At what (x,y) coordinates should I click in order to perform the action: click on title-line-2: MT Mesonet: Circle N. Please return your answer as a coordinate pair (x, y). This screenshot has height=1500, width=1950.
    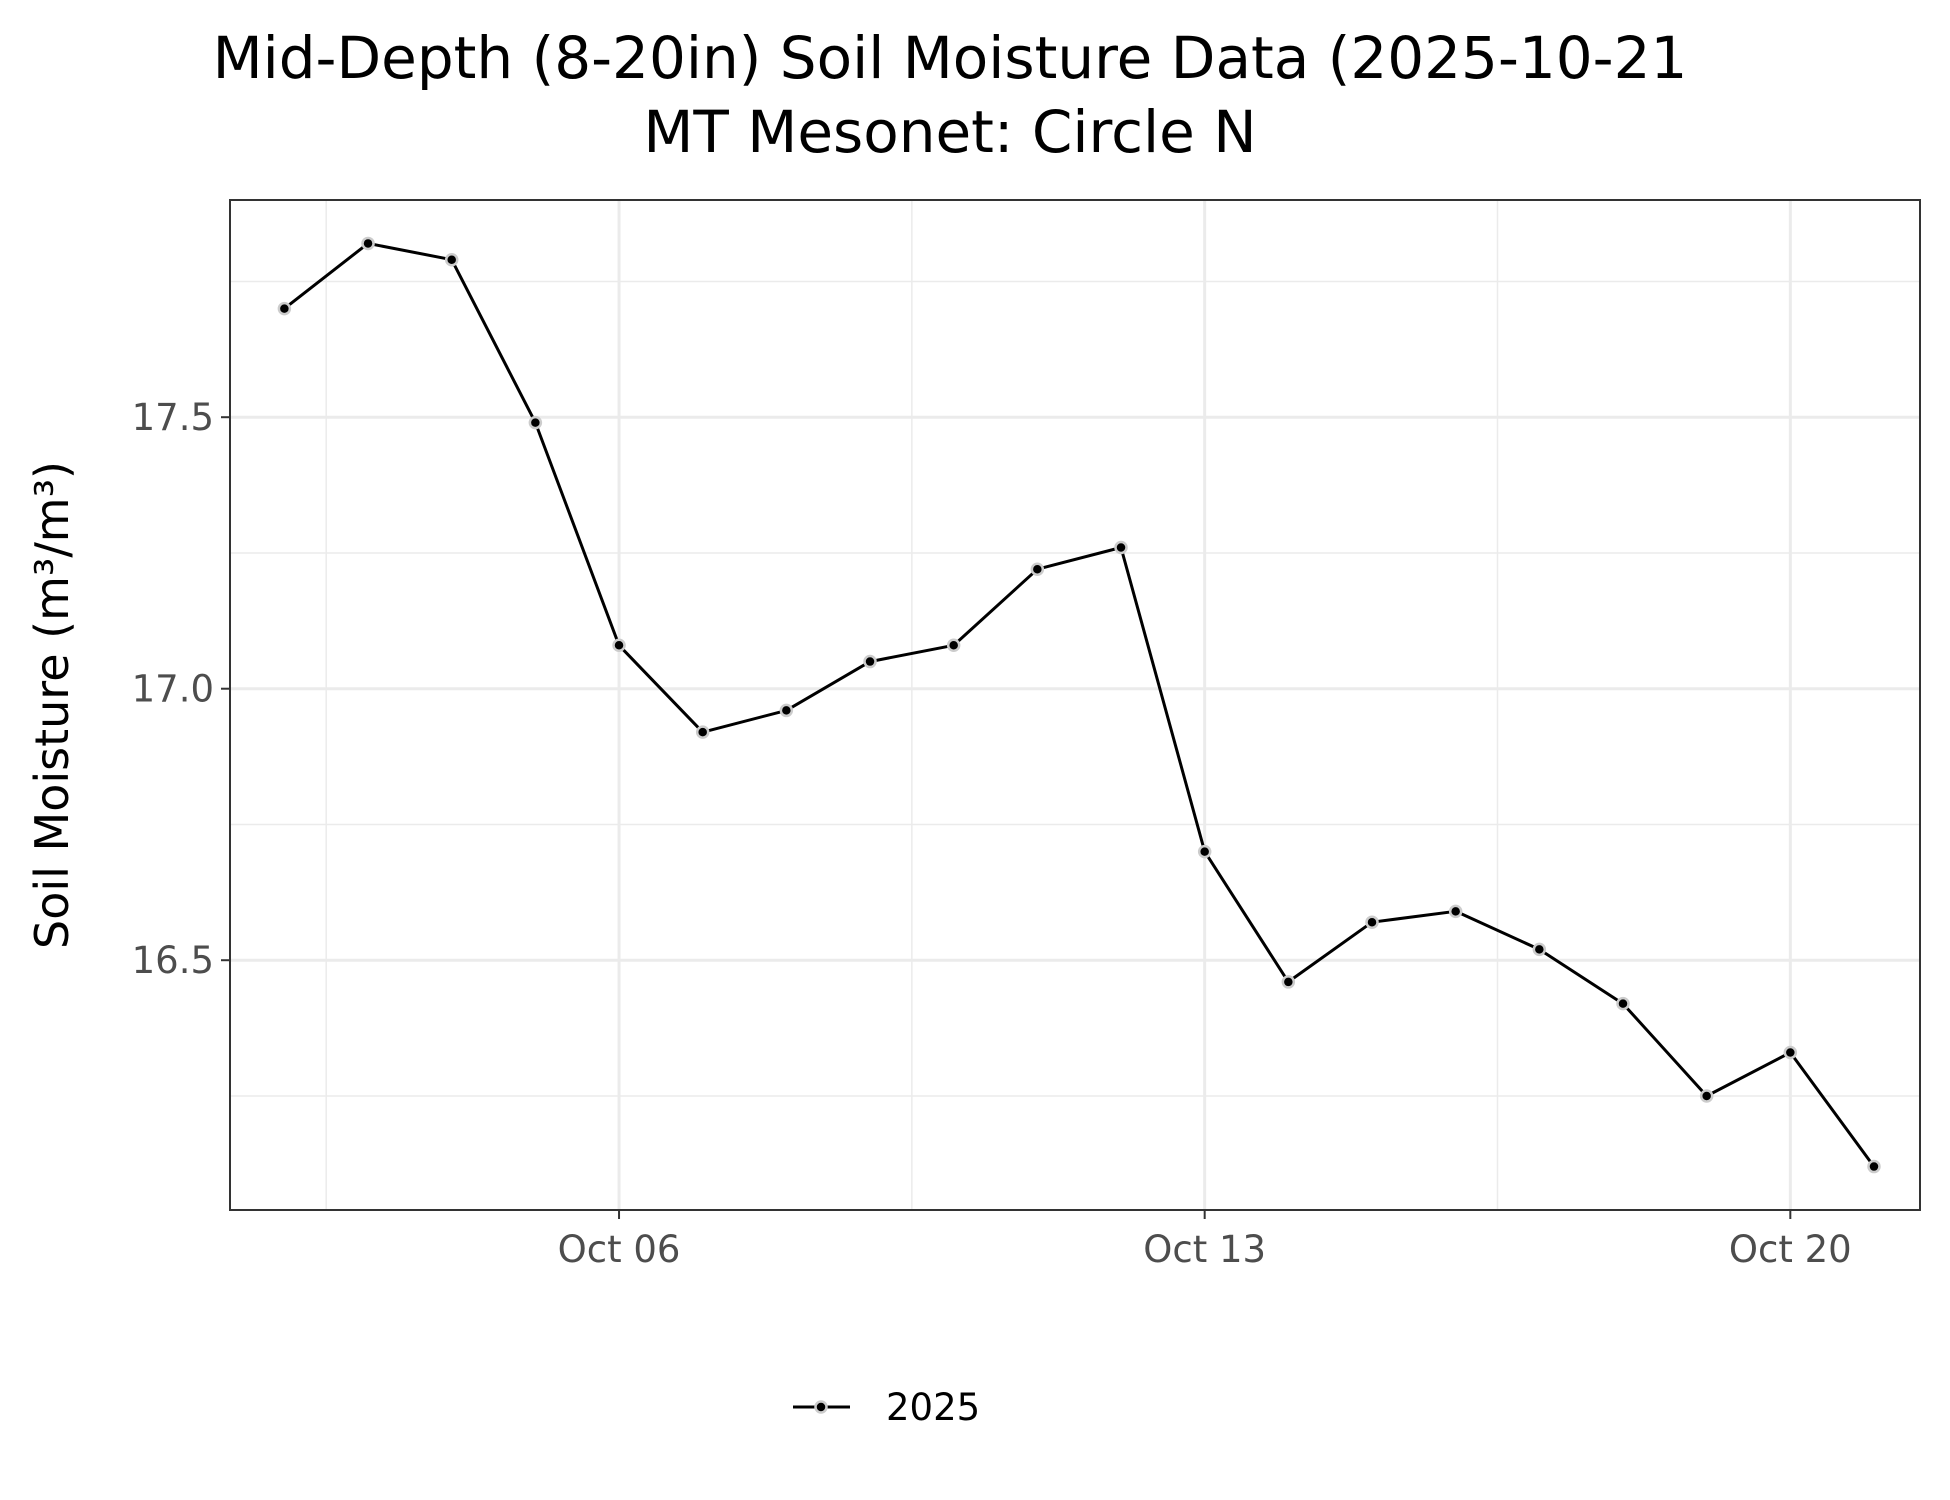
    Looking at the image, I should click on (949, 132).